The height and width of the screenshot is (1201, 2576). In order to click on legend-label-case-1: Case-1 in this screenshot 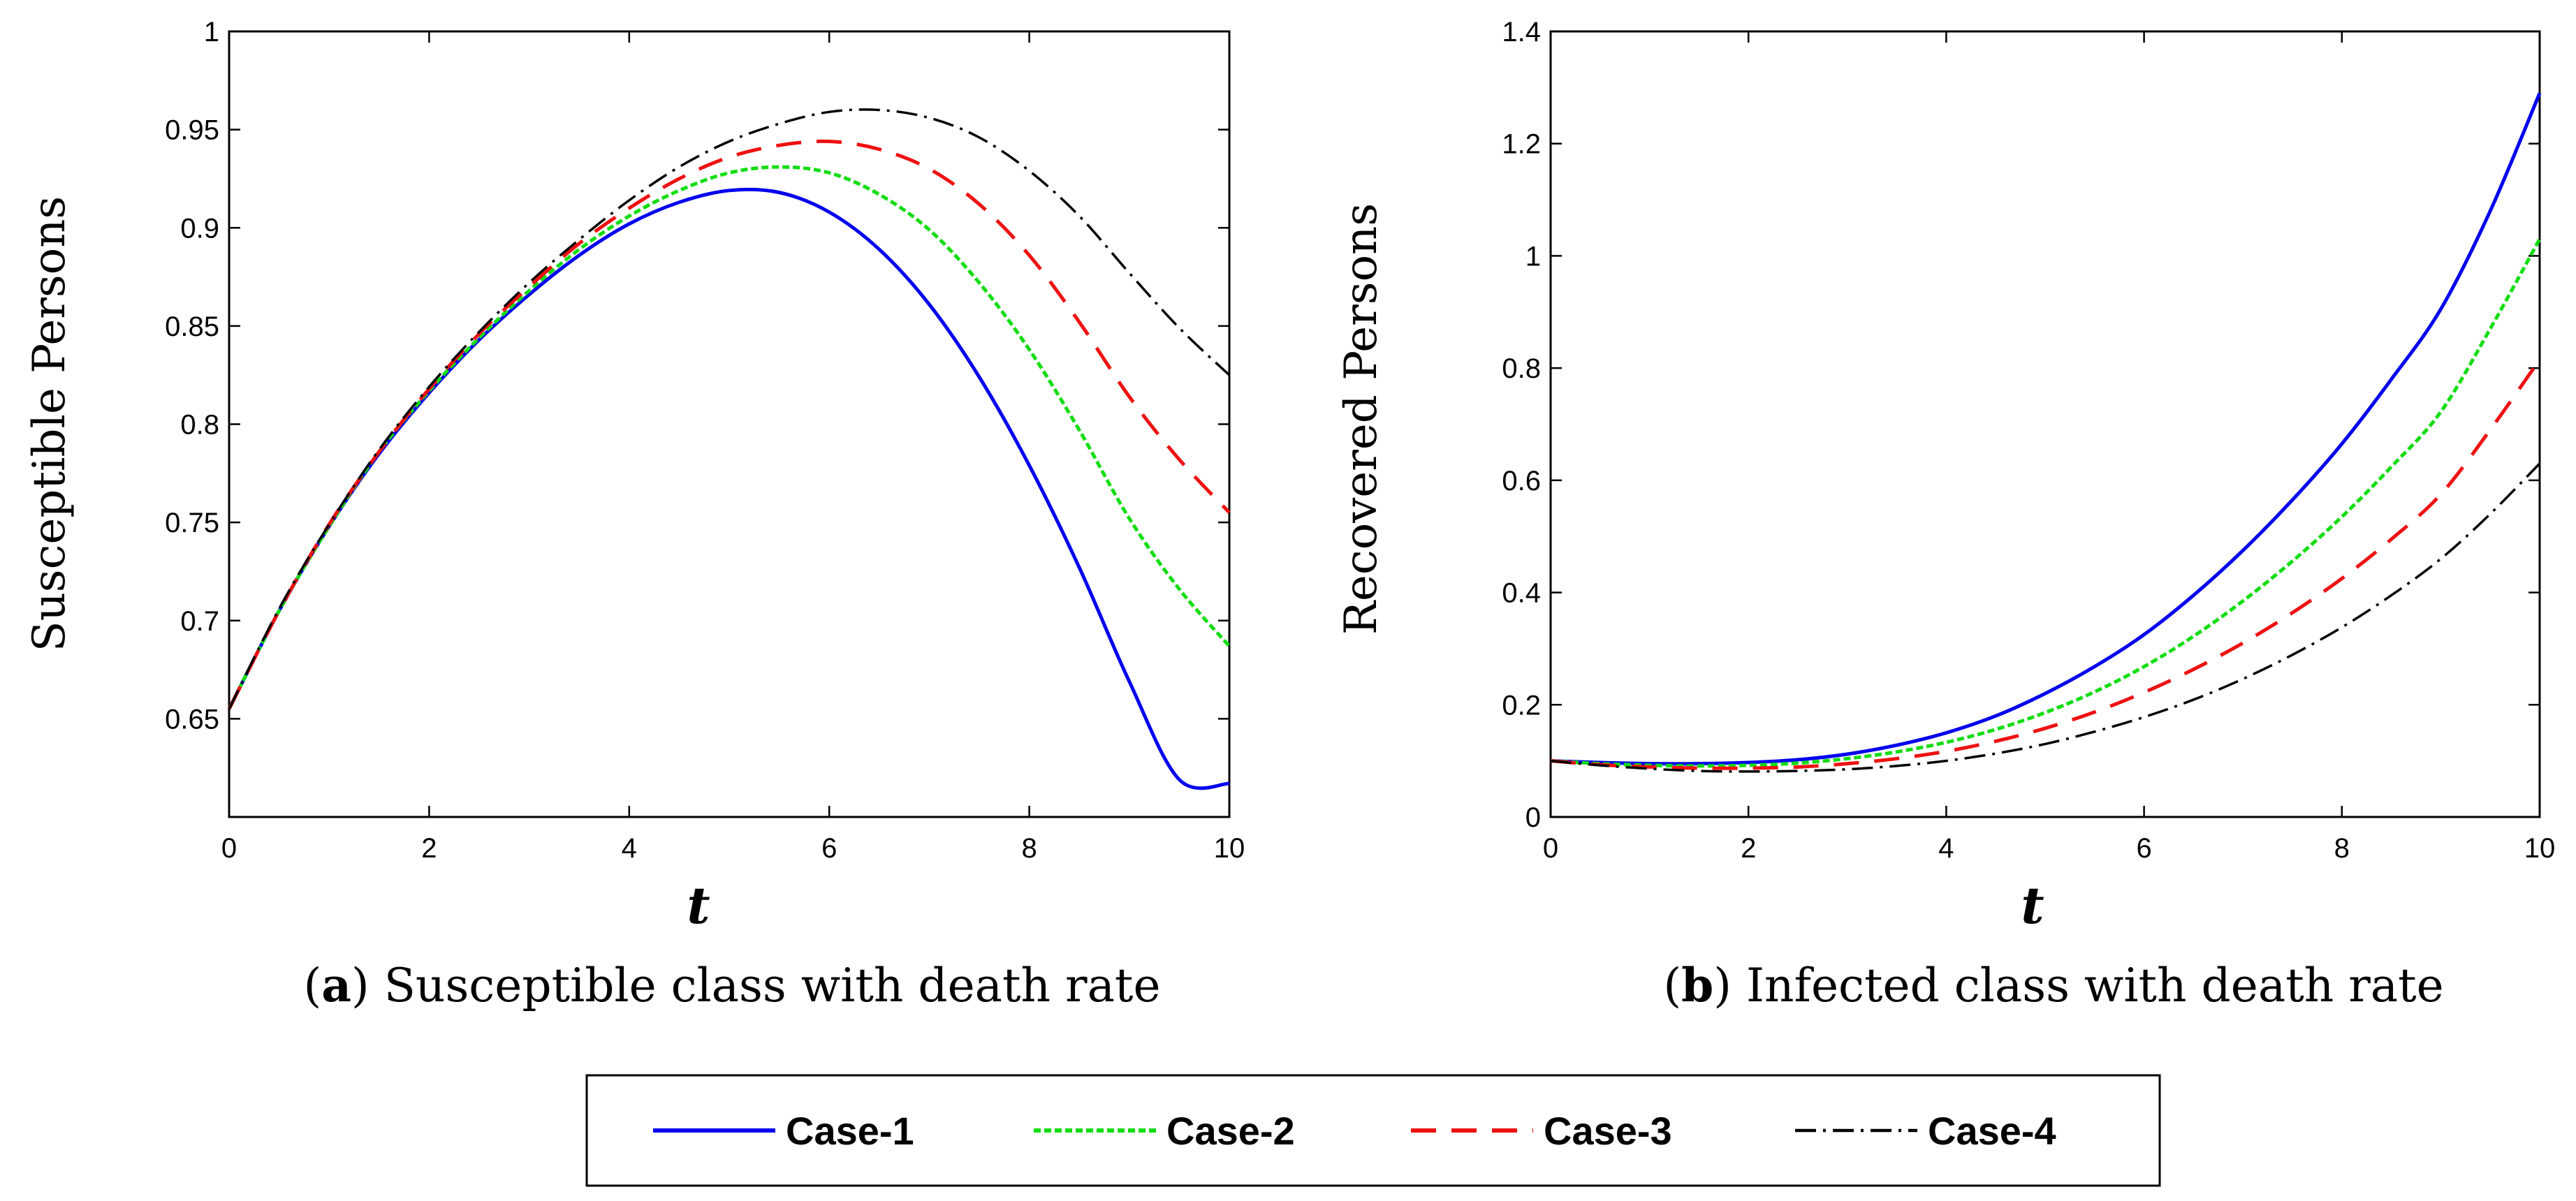, I will do `click(850, 1131)`.